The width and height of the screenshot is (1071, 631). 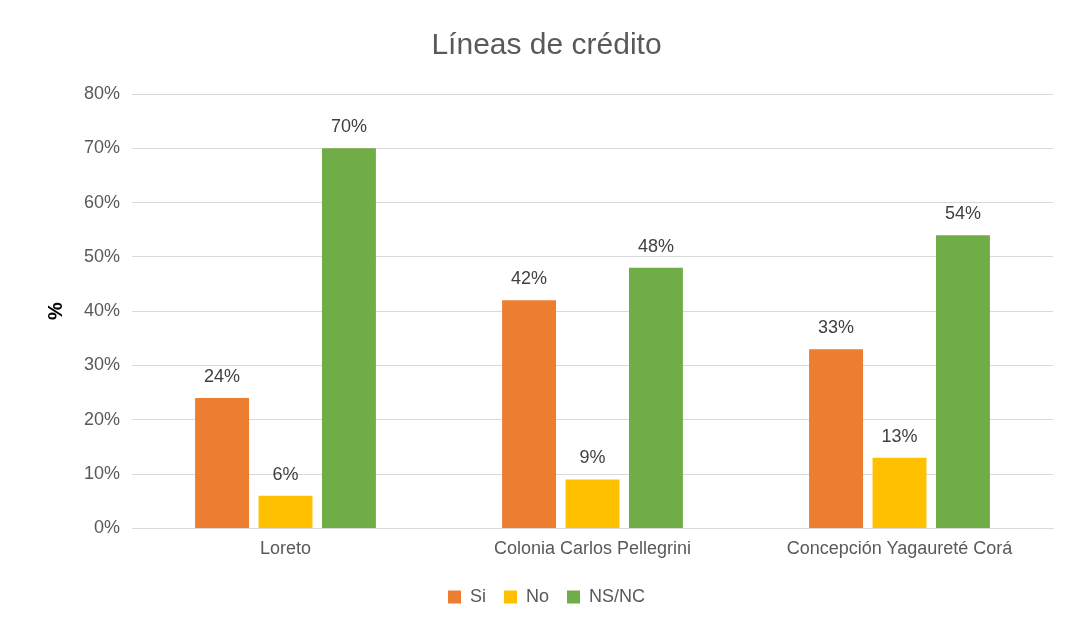 I want to click on y-tick-label: 60%, so click(x=102, y=201).